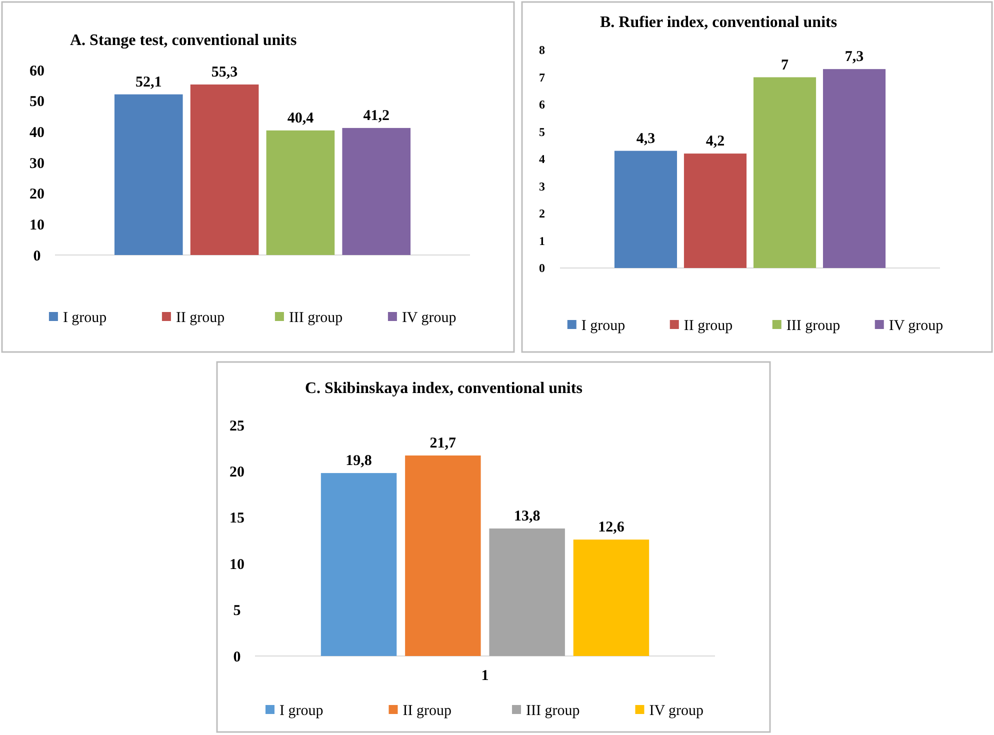  What do you see at coordinates (542, 213) in the screenshot?
I see `y-tick-label: 2` at bounding box center [542, 213].